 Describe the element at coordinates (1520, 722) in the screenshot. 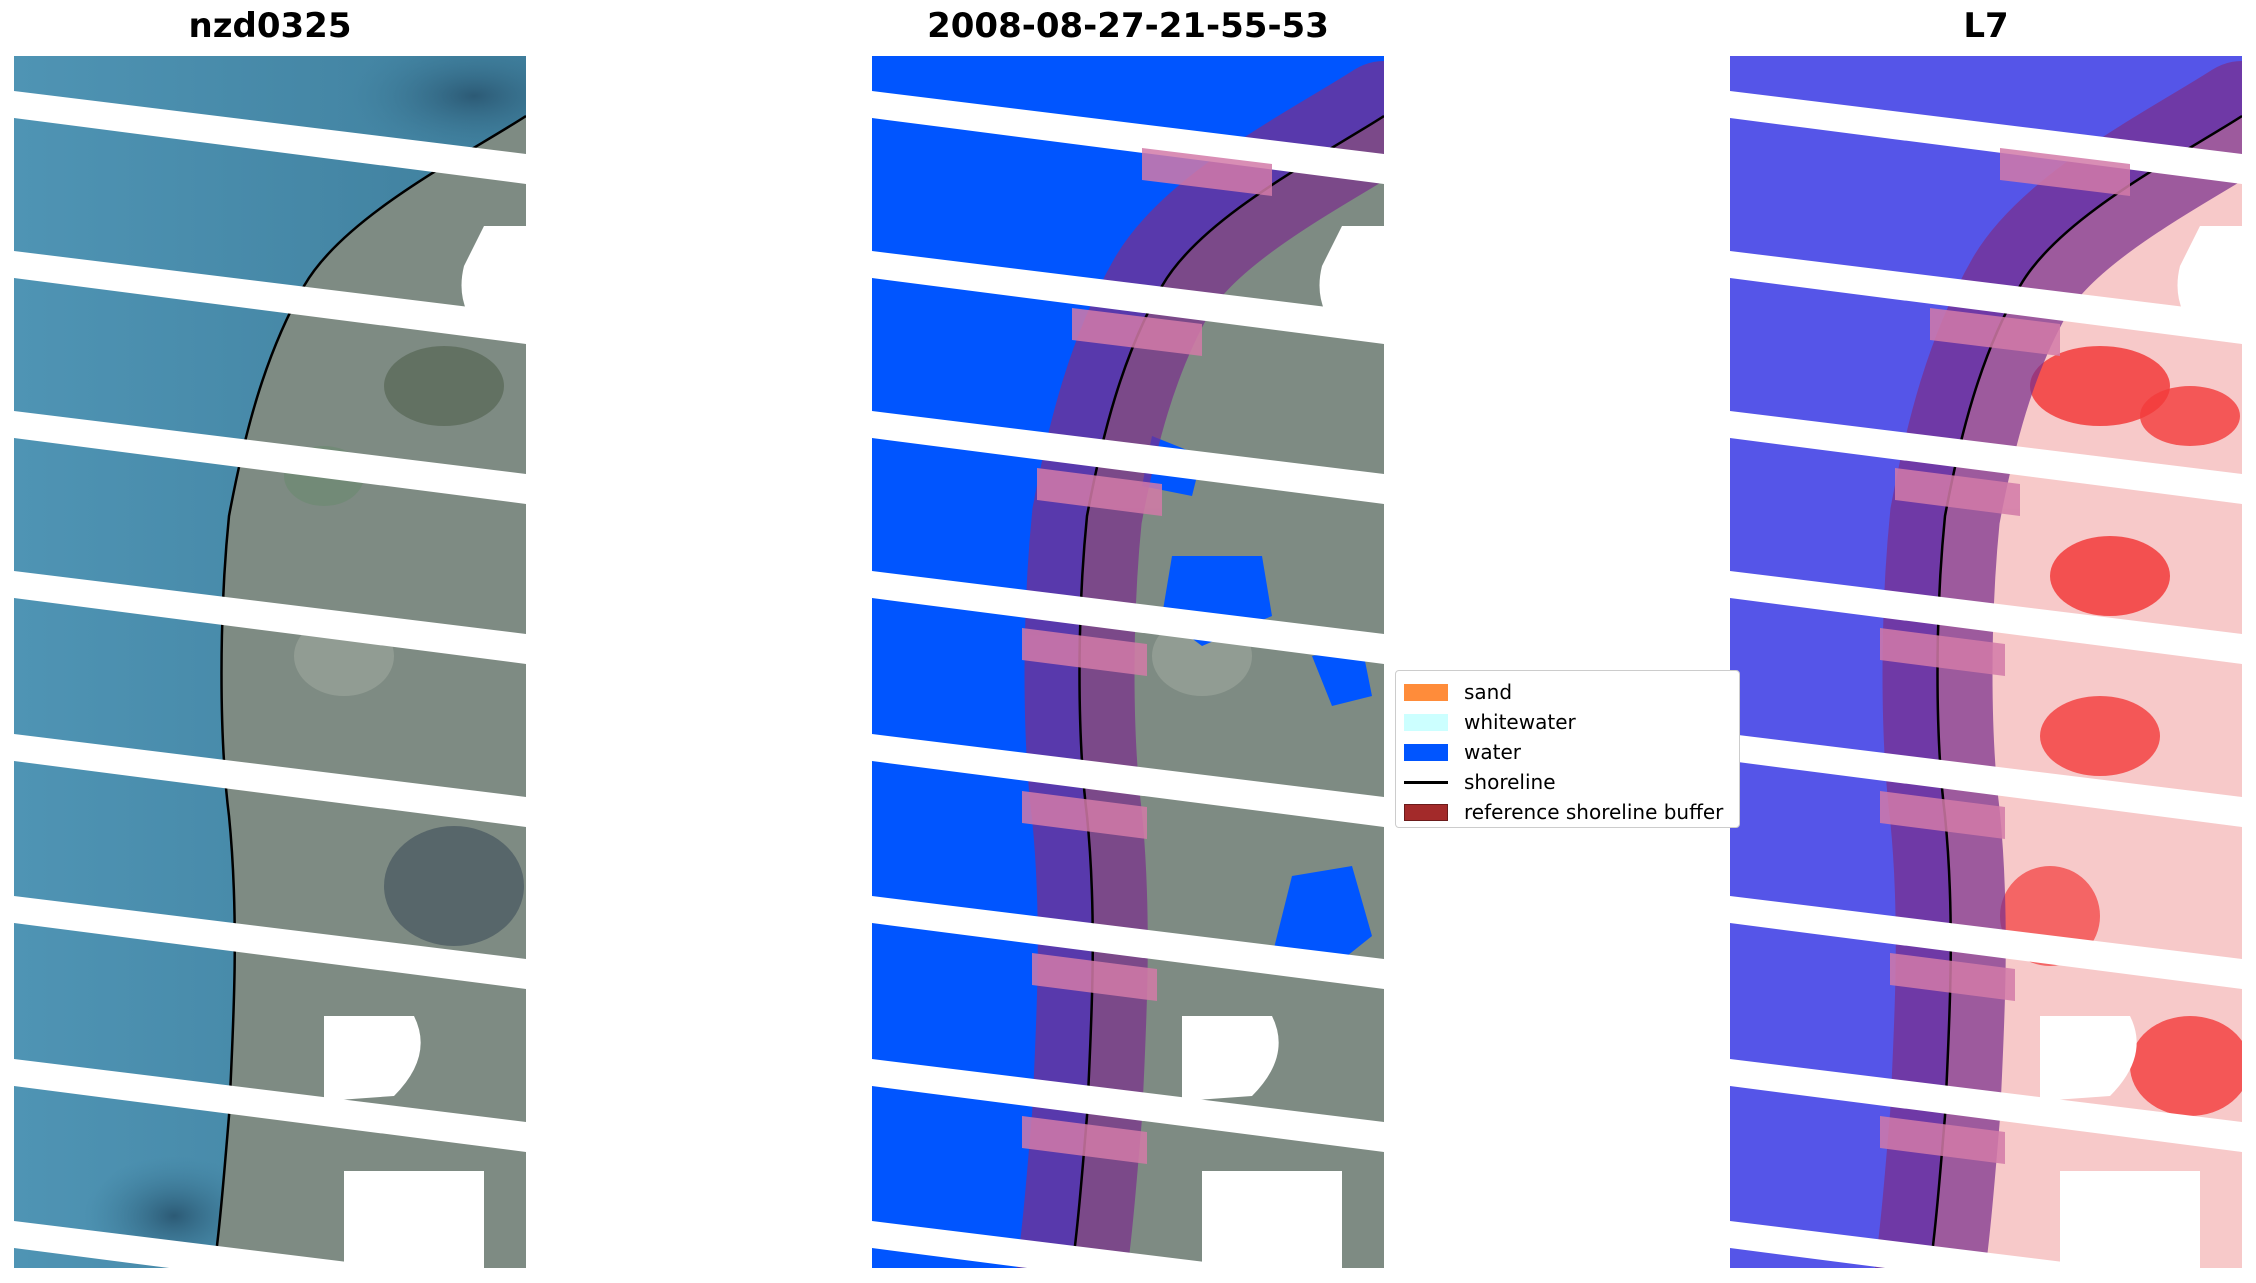

I see `legend-label: whitewater` at that location.